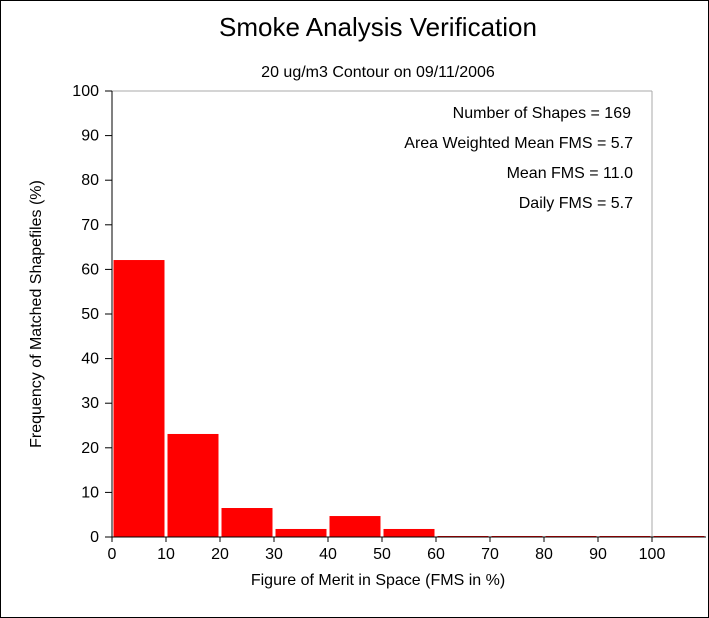 This screenshot has width=709, height=618. What do you see at coordinates (90, 269) in the screenshot?
I see `y-tick-label-6: 60` at bounding box center [90, 269].